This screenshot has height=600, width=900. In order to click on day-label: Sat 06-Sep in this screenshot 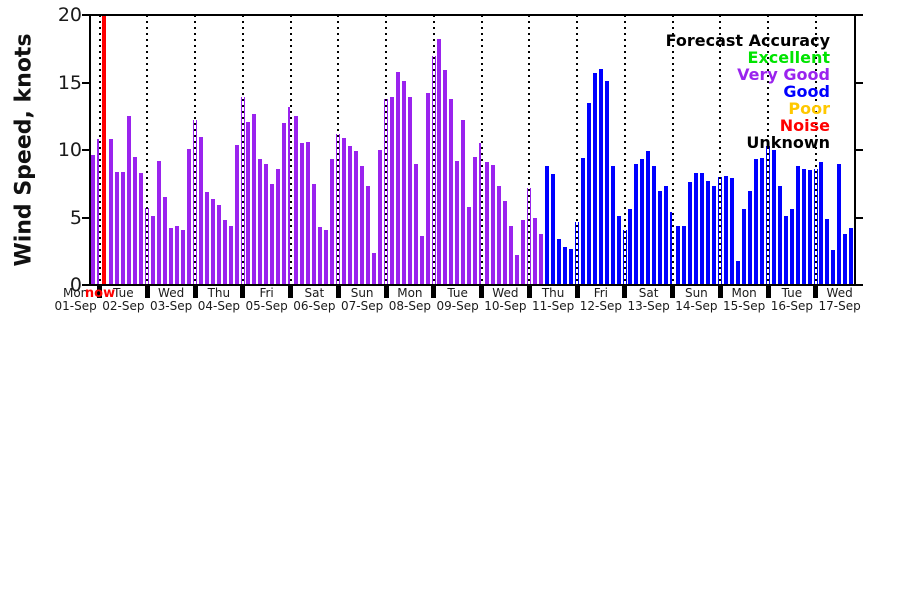, I will do `click(314, 300)`.